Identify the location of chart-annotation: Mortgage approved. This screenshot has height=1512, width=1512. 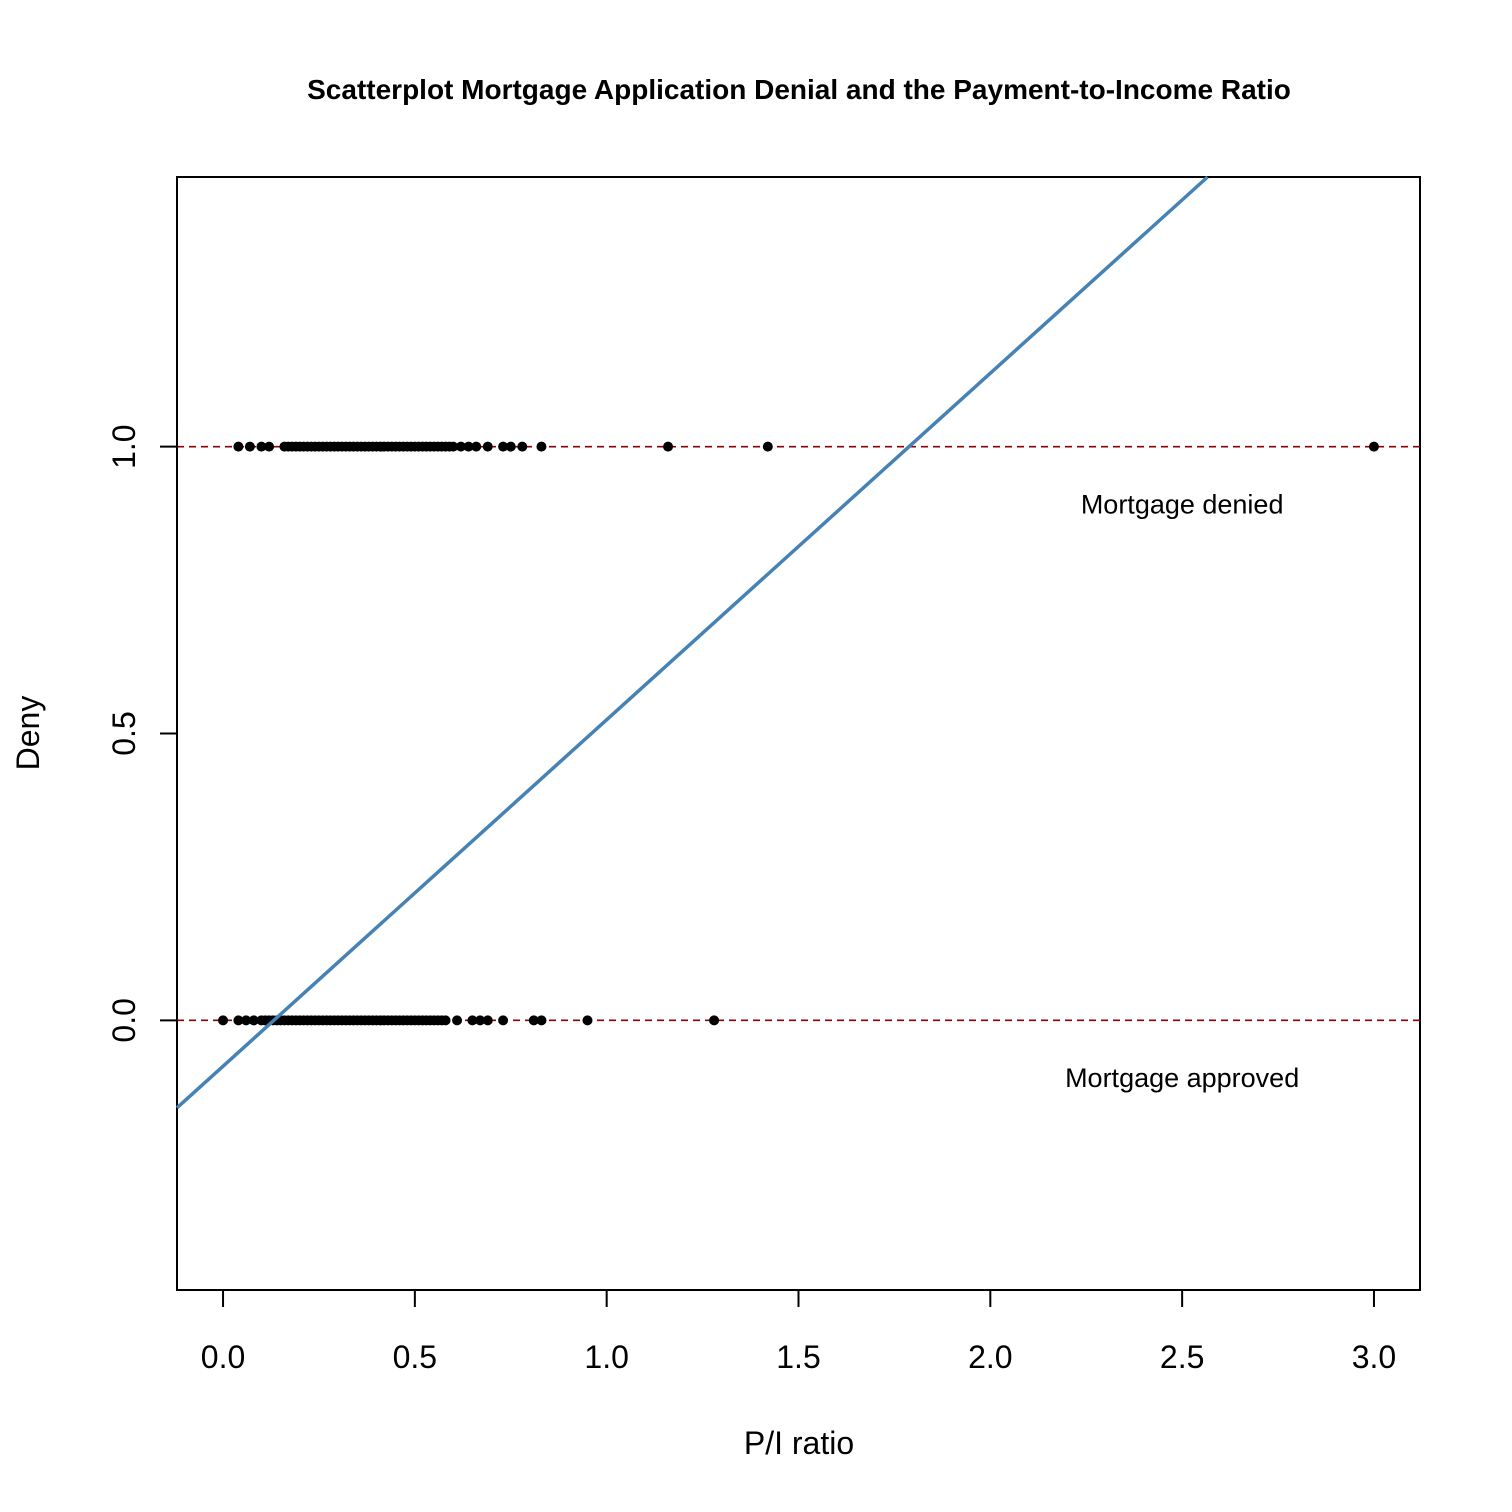
(1182, 1078).